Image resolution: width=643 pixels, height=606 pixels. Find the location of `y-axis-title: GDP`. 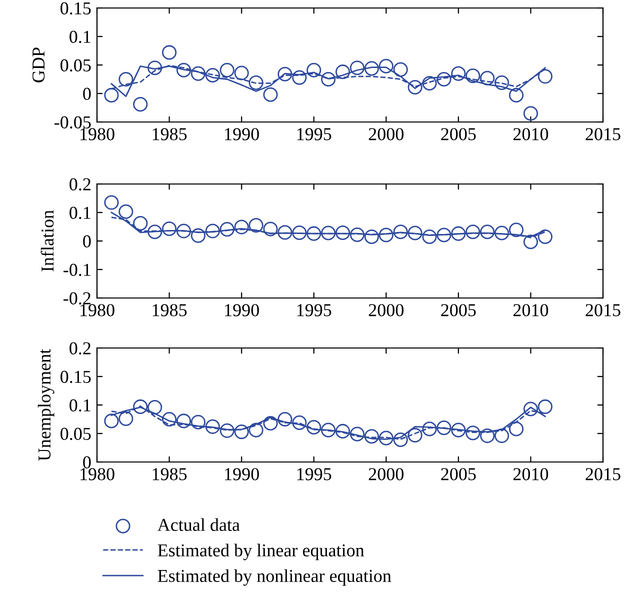

y-axis-title: GDP is located at coordinates (38, 65).